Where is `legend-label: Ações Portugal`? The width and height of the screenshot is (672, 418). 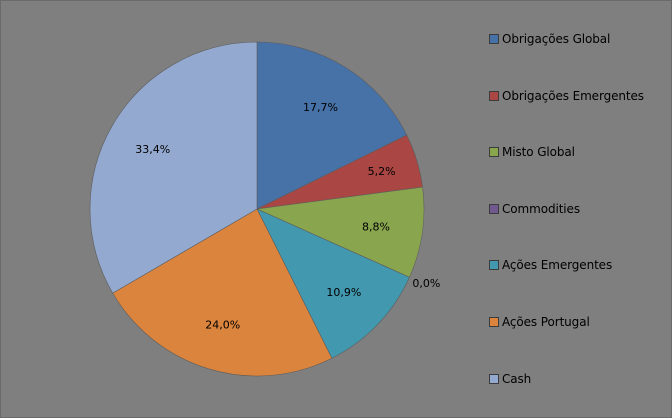
legend-label: Ações Portugal is located at coordinates (546, 322).